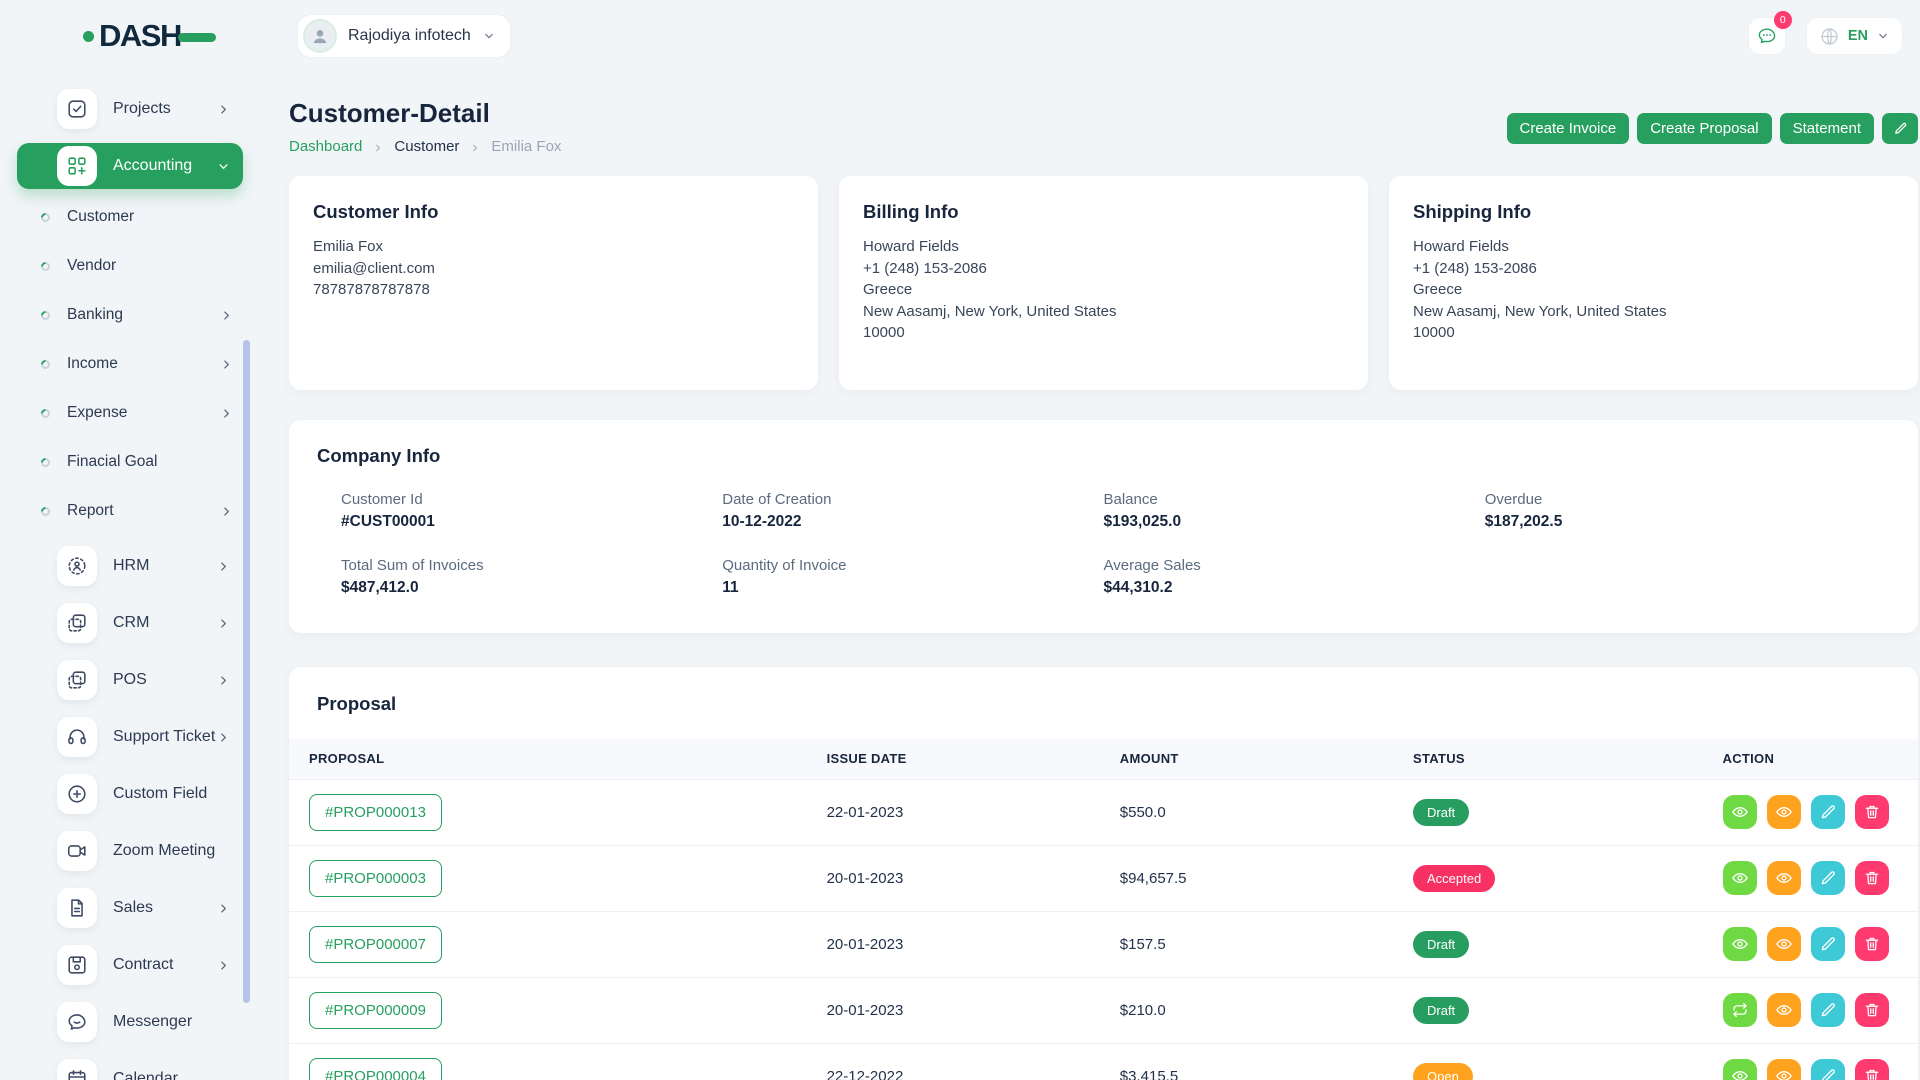 The image size is (1920, 1080). I want to click on info-line: +1 (248) 153-2086, so click(925, 268).